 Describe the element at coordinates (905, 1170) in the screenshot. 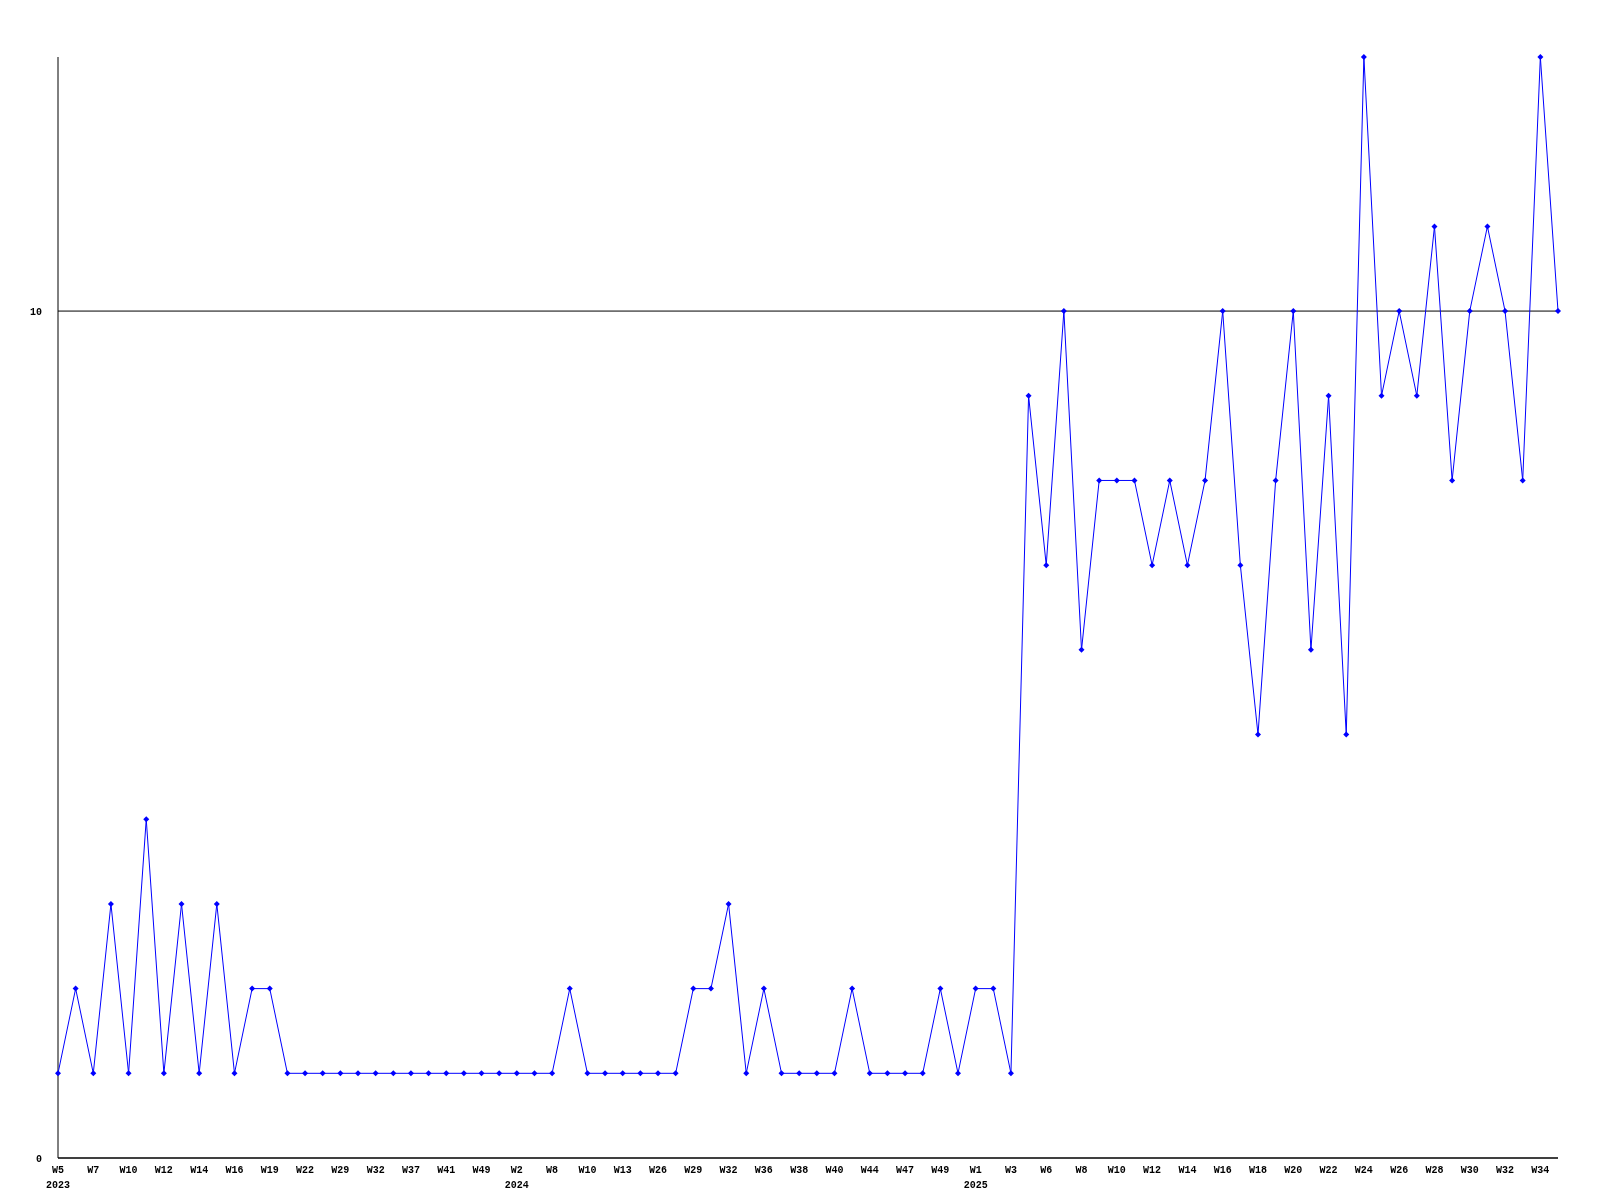

I see `x-tick-label: W47` at that location.